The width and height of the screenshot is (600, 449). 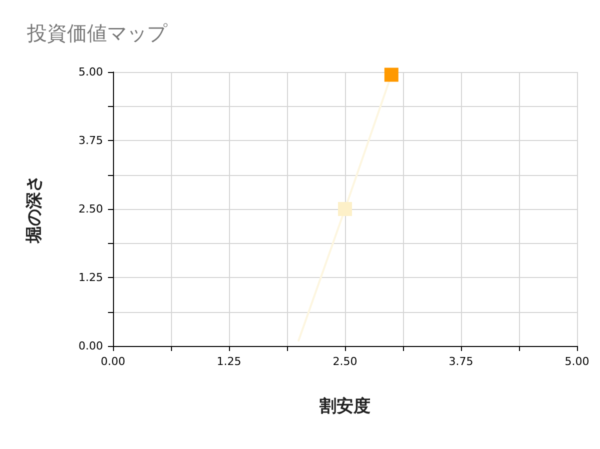 I want to click on x-axis-title: 割安度, so click(x=344, y=406).